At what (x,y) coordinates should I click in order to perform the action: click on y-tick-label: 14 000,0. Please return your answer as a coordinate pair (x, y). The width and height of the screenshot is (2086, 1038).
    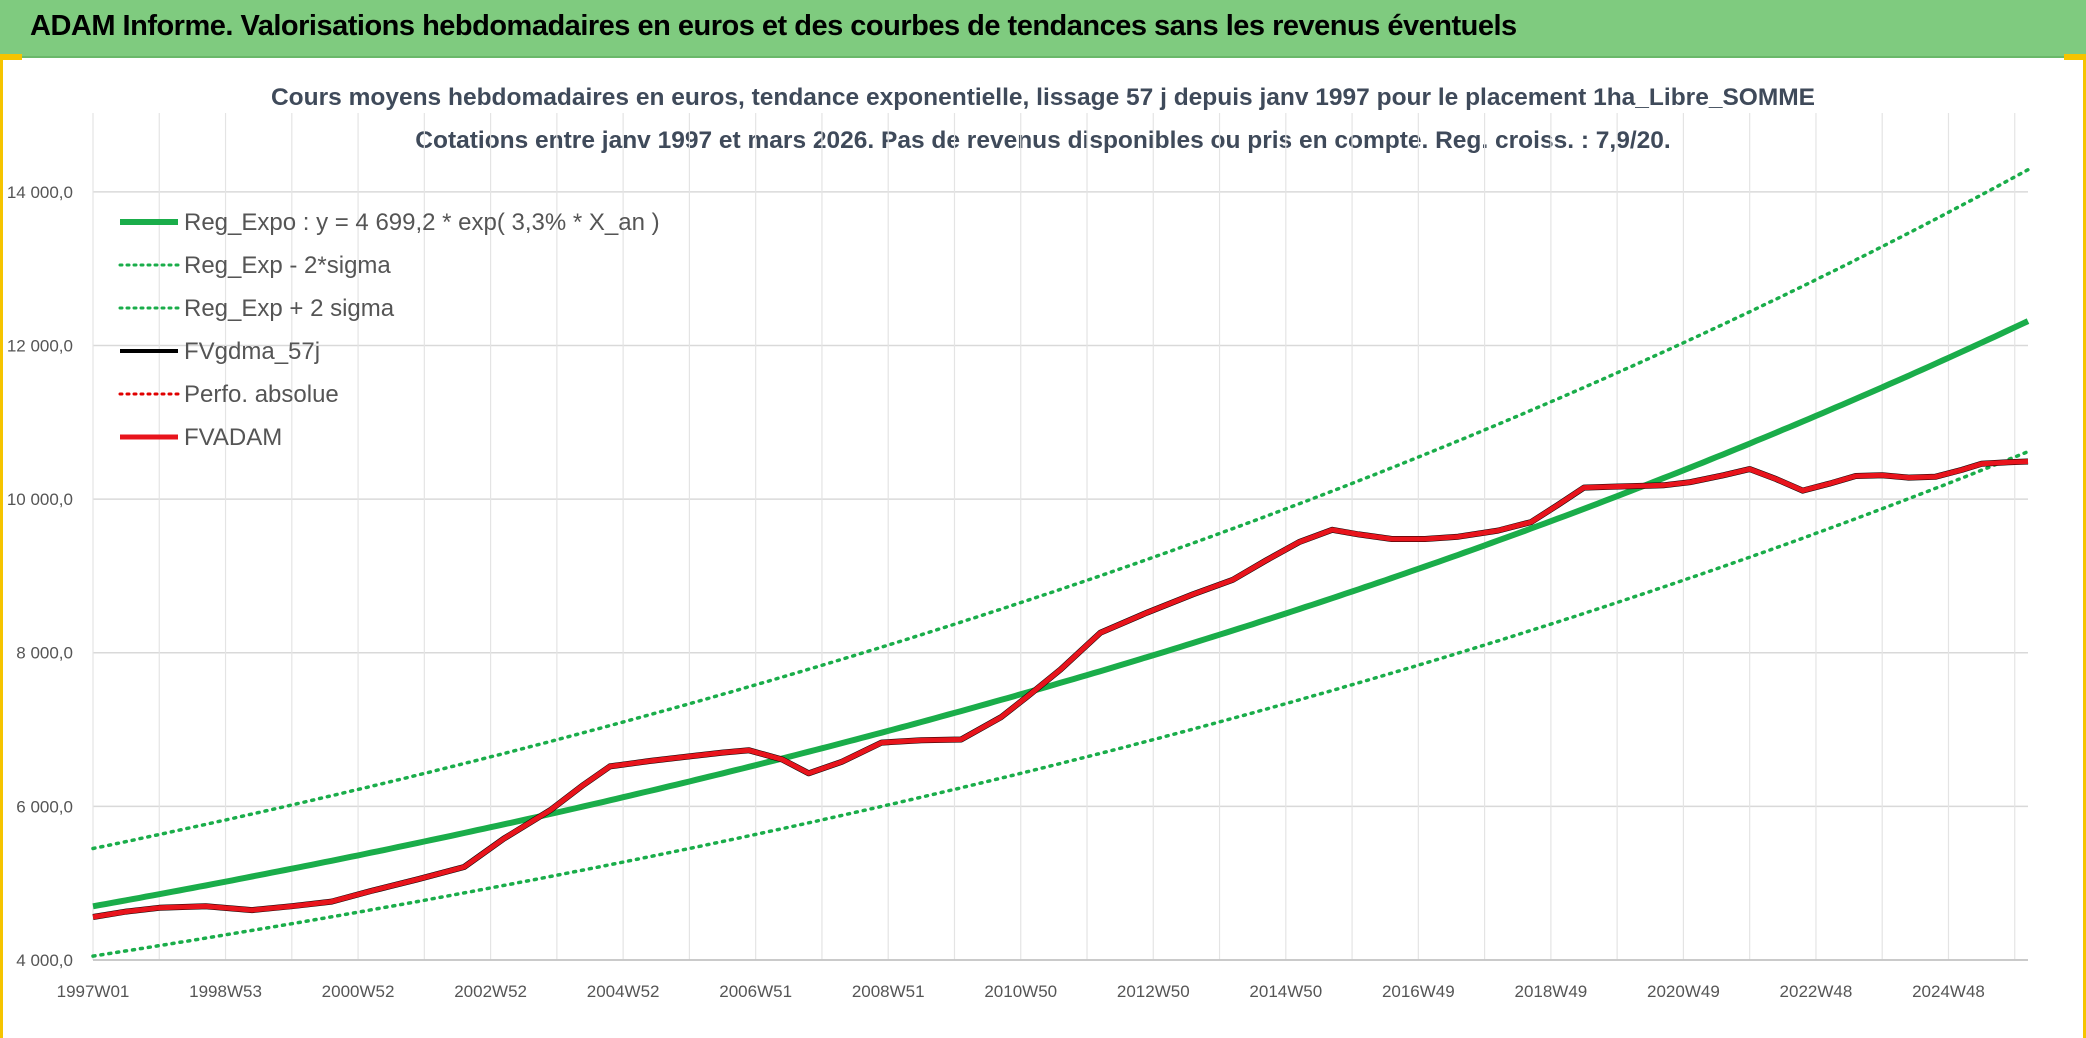
    Looking at the image, I should click on (40, 192).